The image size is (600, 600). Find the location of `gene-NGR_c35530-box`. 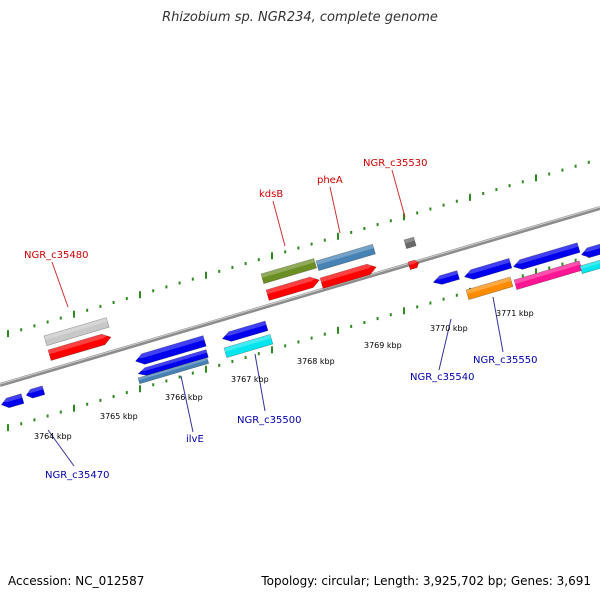

gene-NGR_c35530-box is located at coordinates (410, 243).